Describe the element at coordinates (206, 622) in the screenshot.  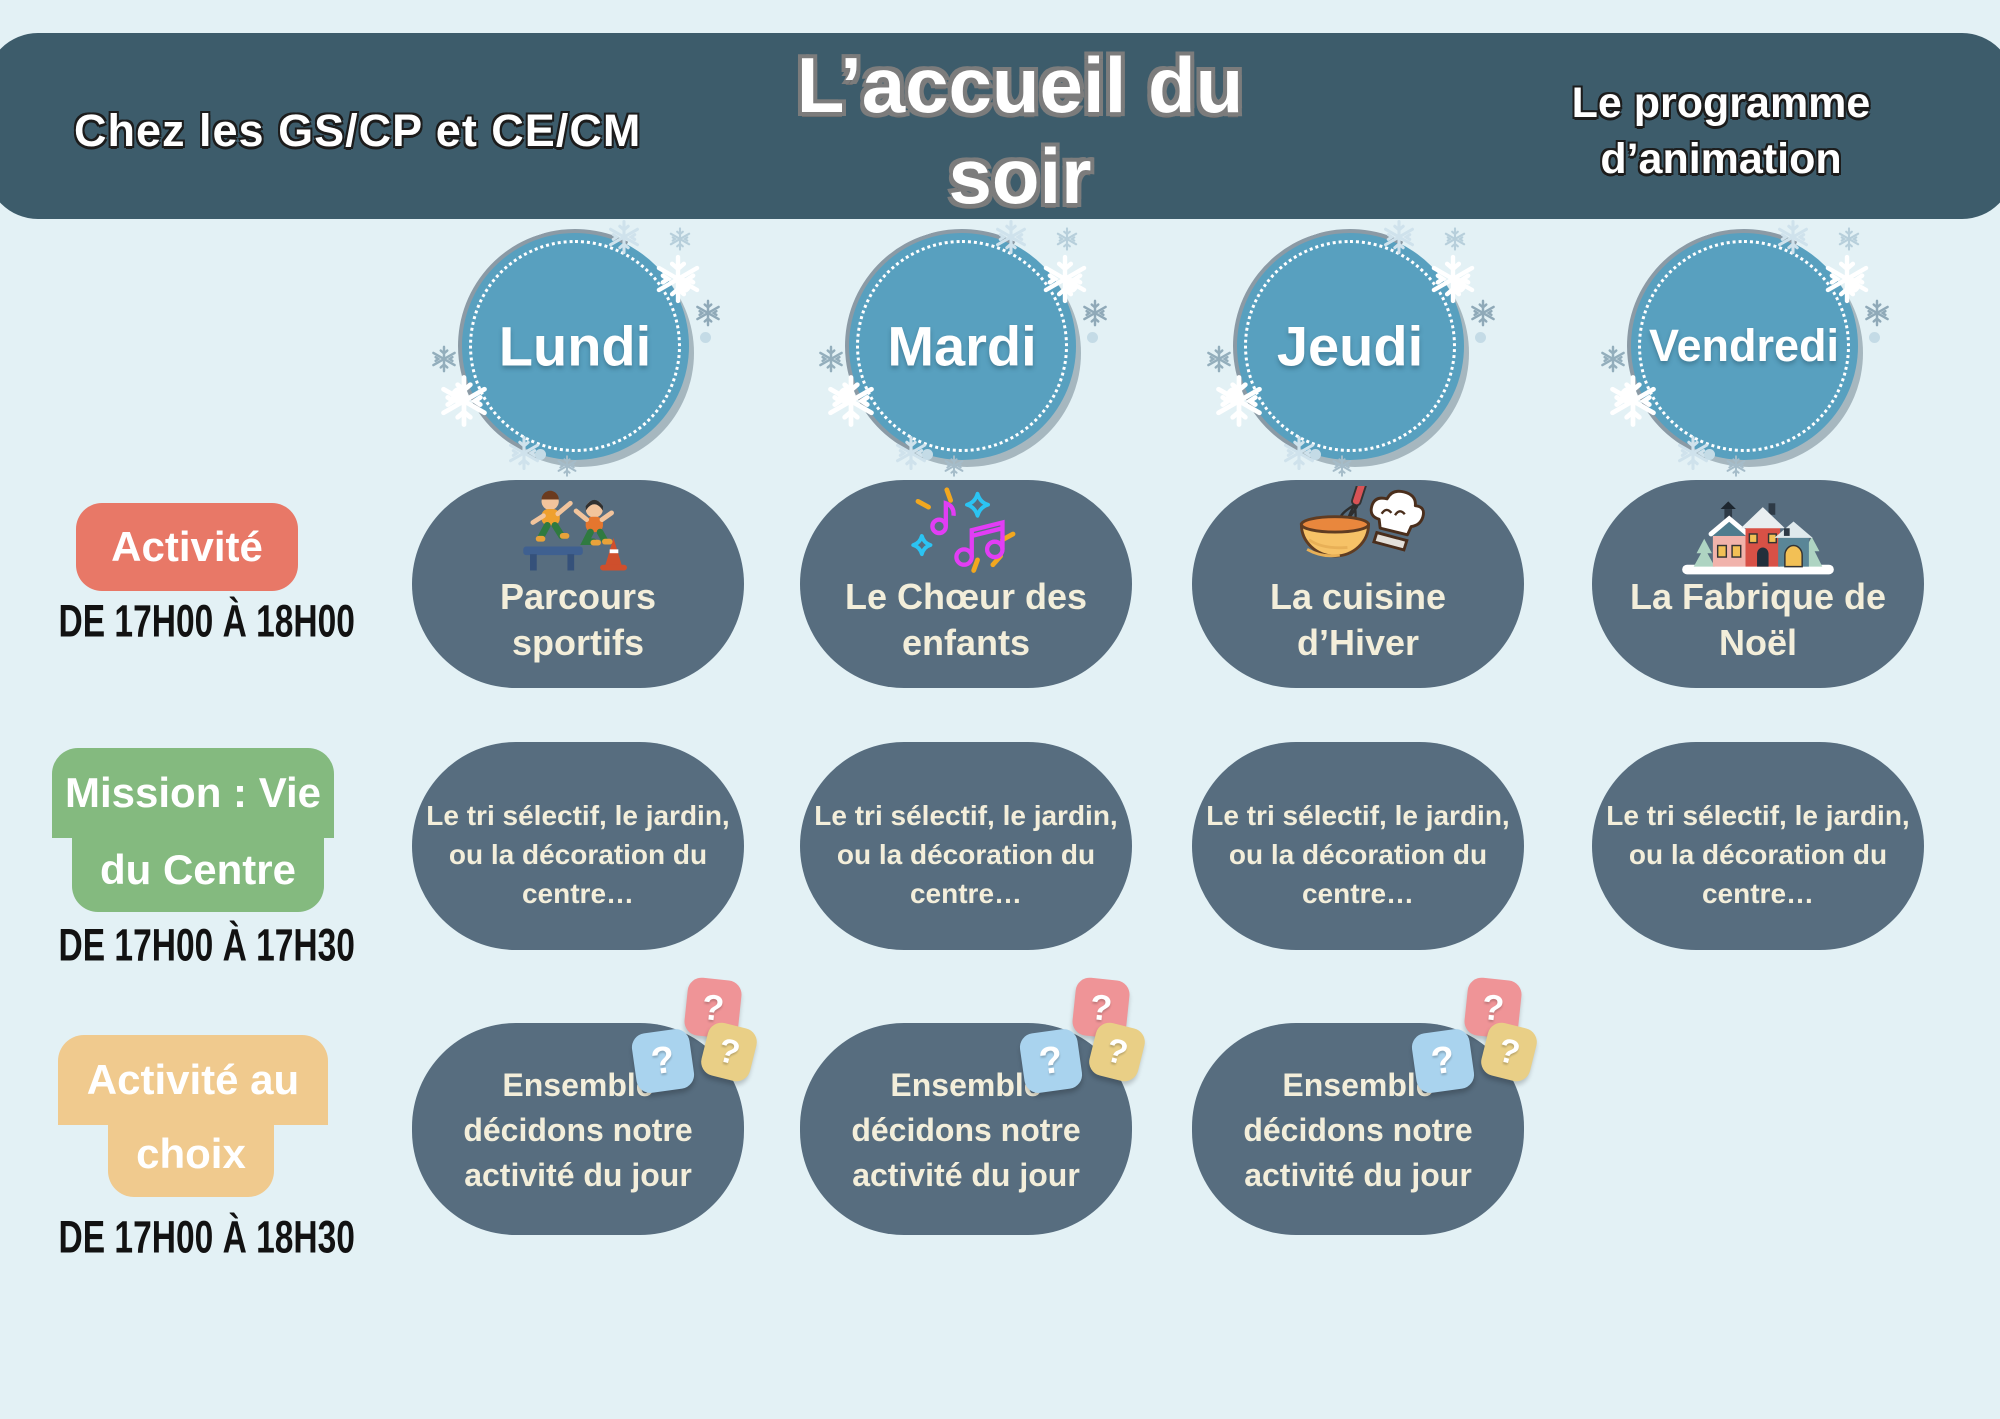
I see `row-time-activite: DE 17H00 À 18H00` at that location.